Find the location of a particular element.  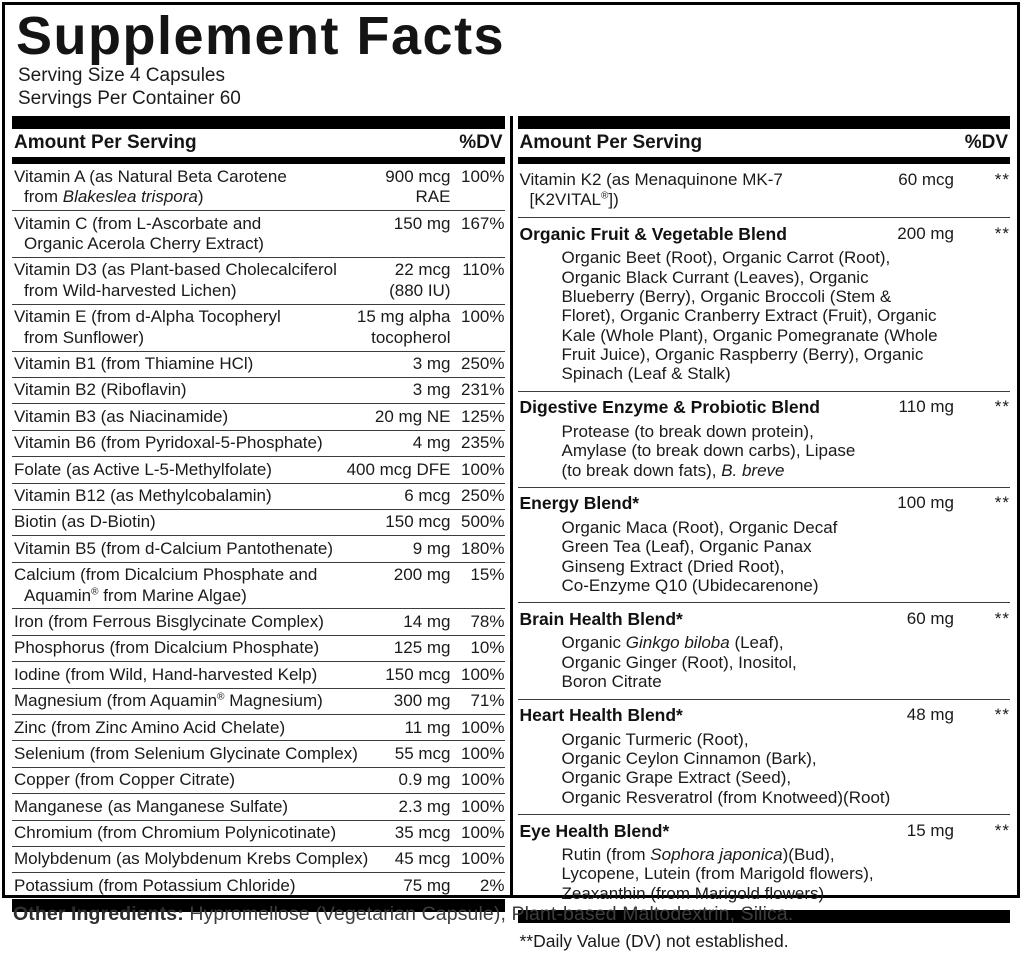

nutrient-name: Iodine (from Wild, Hand-harvested Kelp) is located at coordinates (198, 674).